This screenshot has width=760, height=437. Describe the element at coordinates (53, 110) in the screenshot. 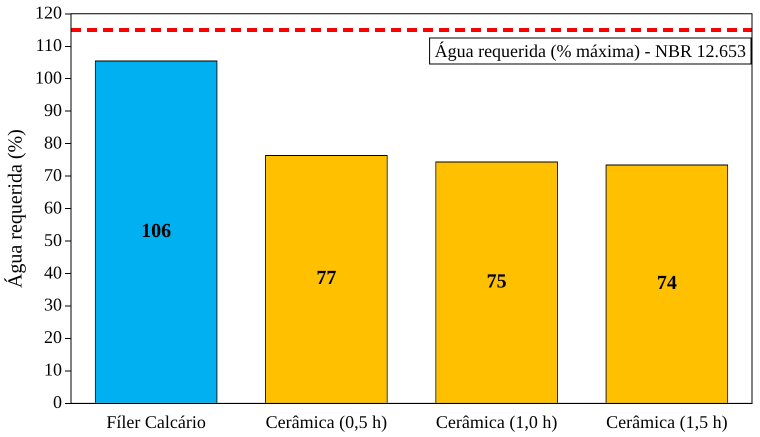

I see `y-tick-label: 90` at that location.